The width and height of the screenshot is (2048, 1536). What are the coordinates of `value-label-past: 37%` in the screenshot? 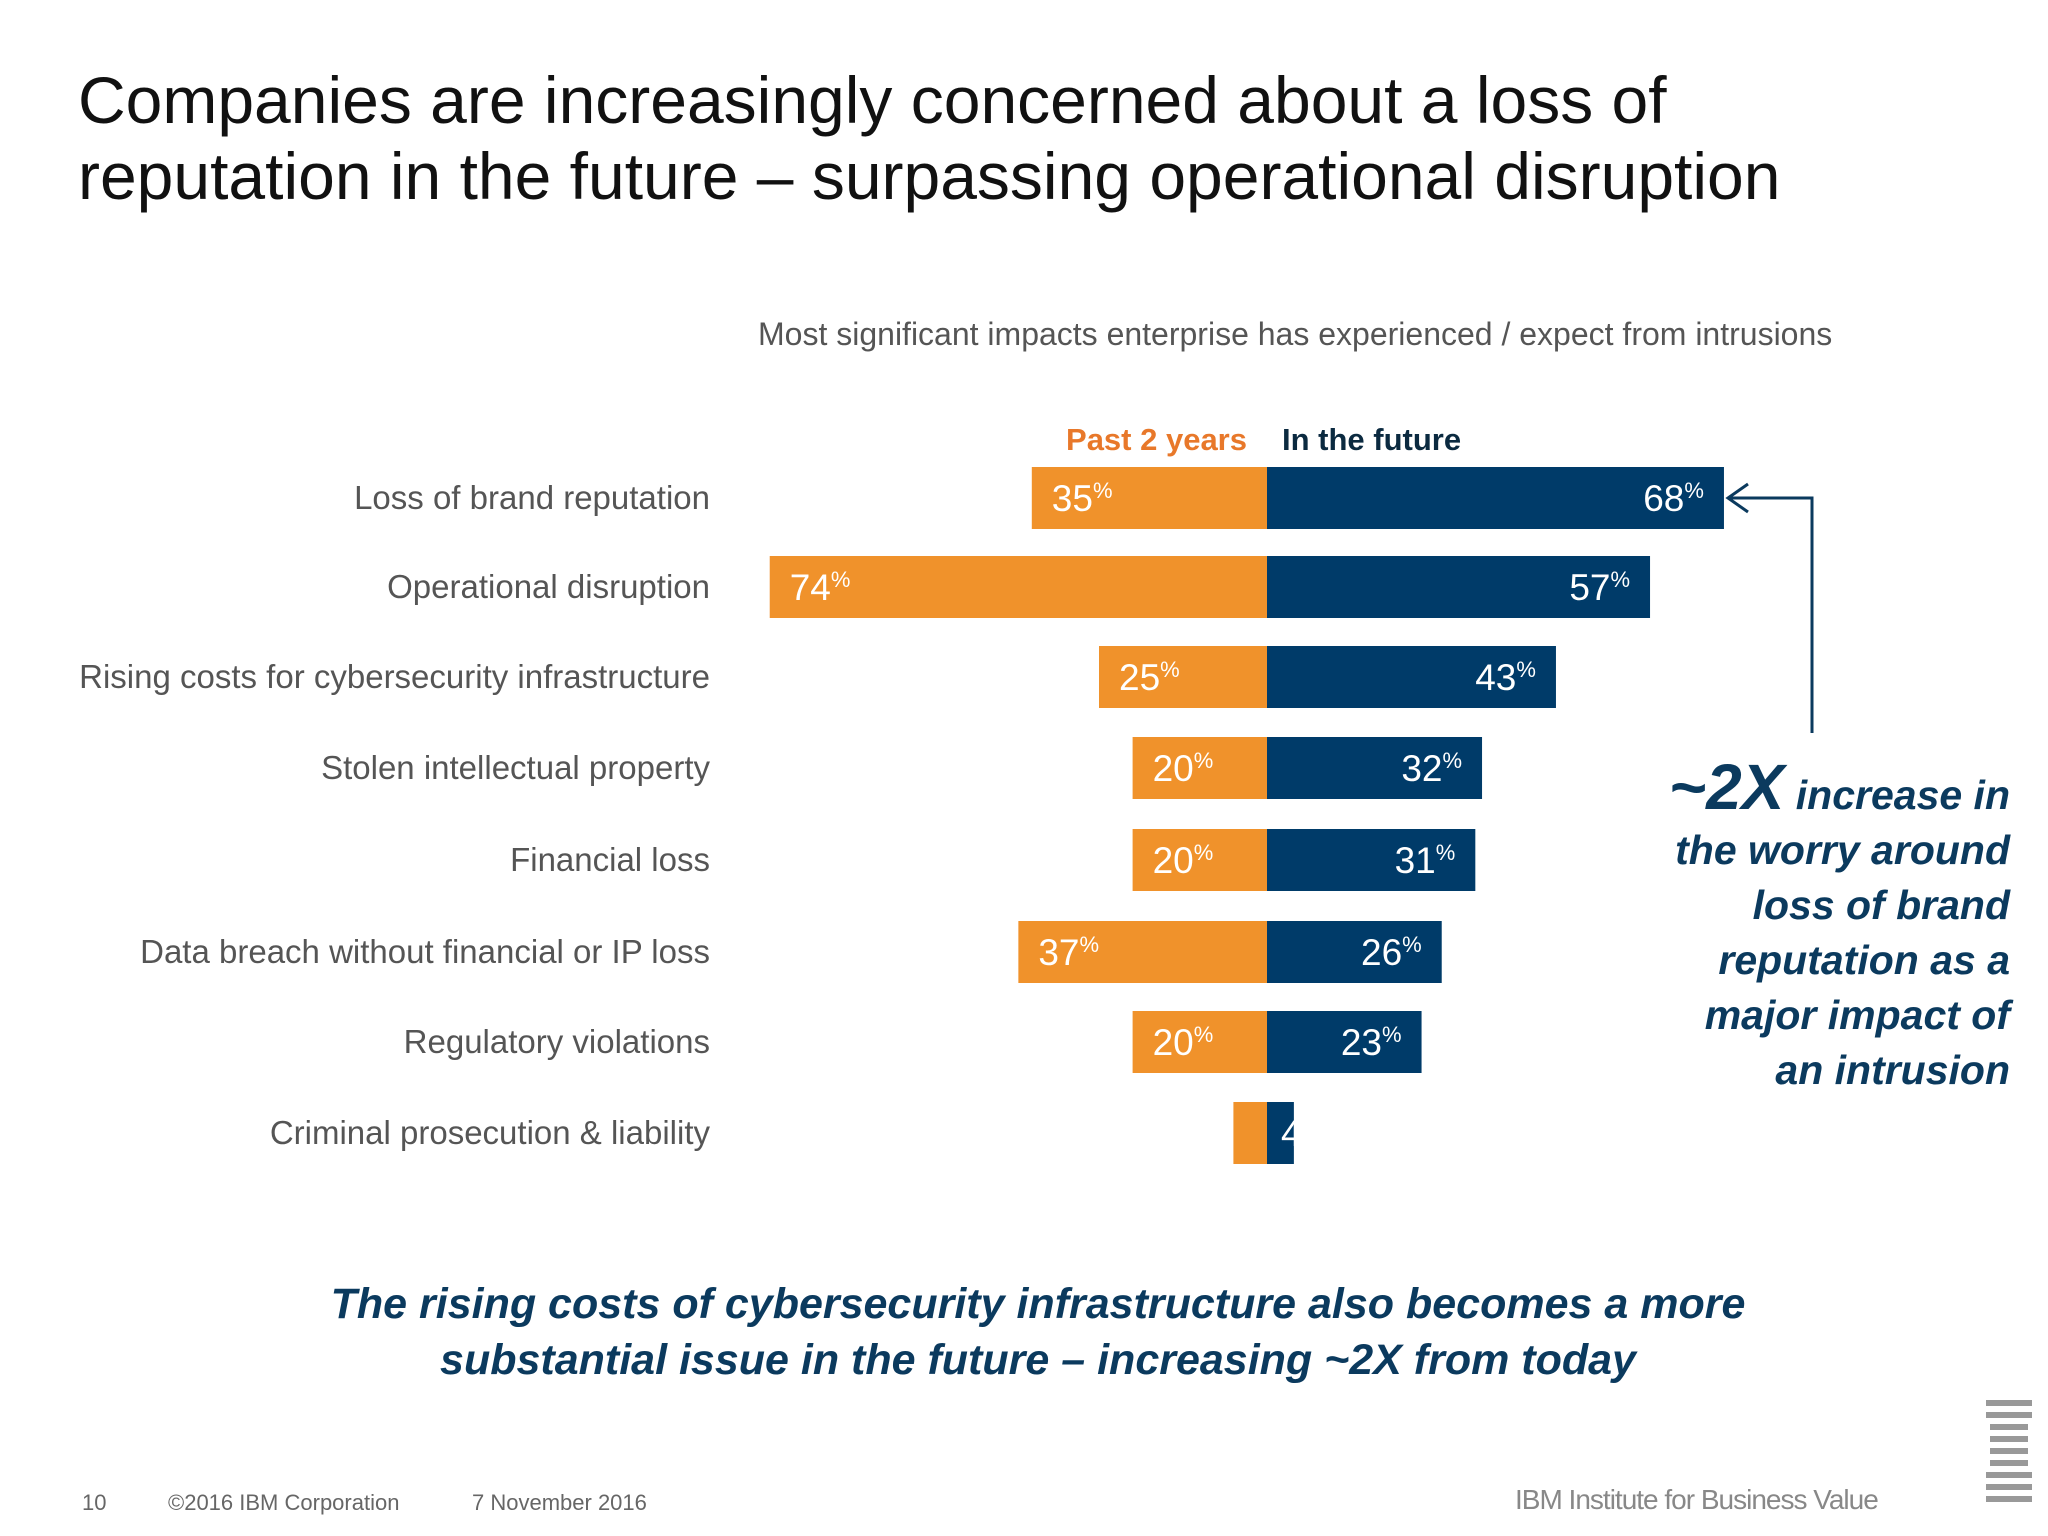 It's located at (1068, 952).